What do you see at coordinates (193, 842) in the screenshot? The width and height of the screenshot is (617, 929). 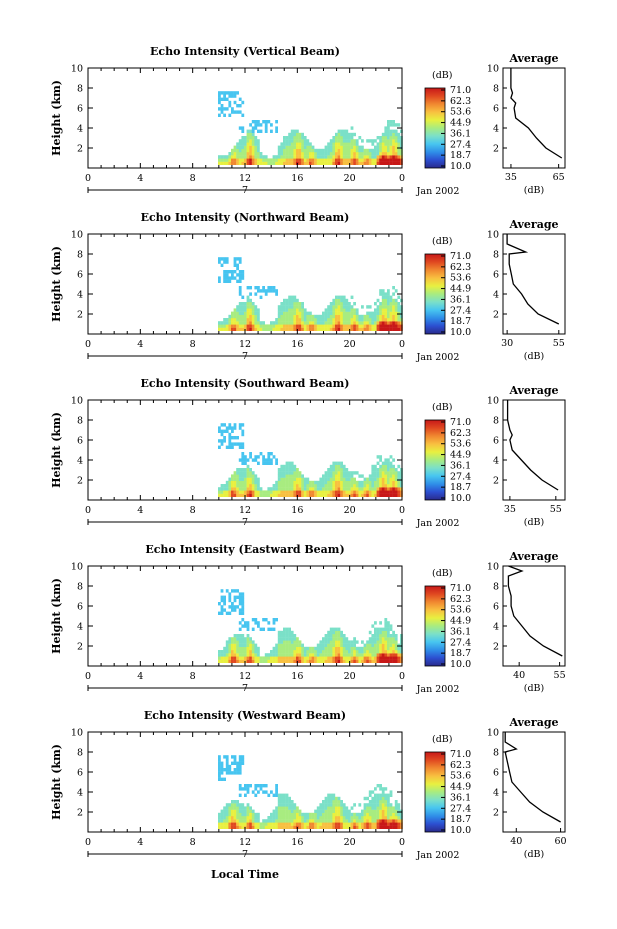 I see `x-tick-label: 8` at bounding box center [193, 842].